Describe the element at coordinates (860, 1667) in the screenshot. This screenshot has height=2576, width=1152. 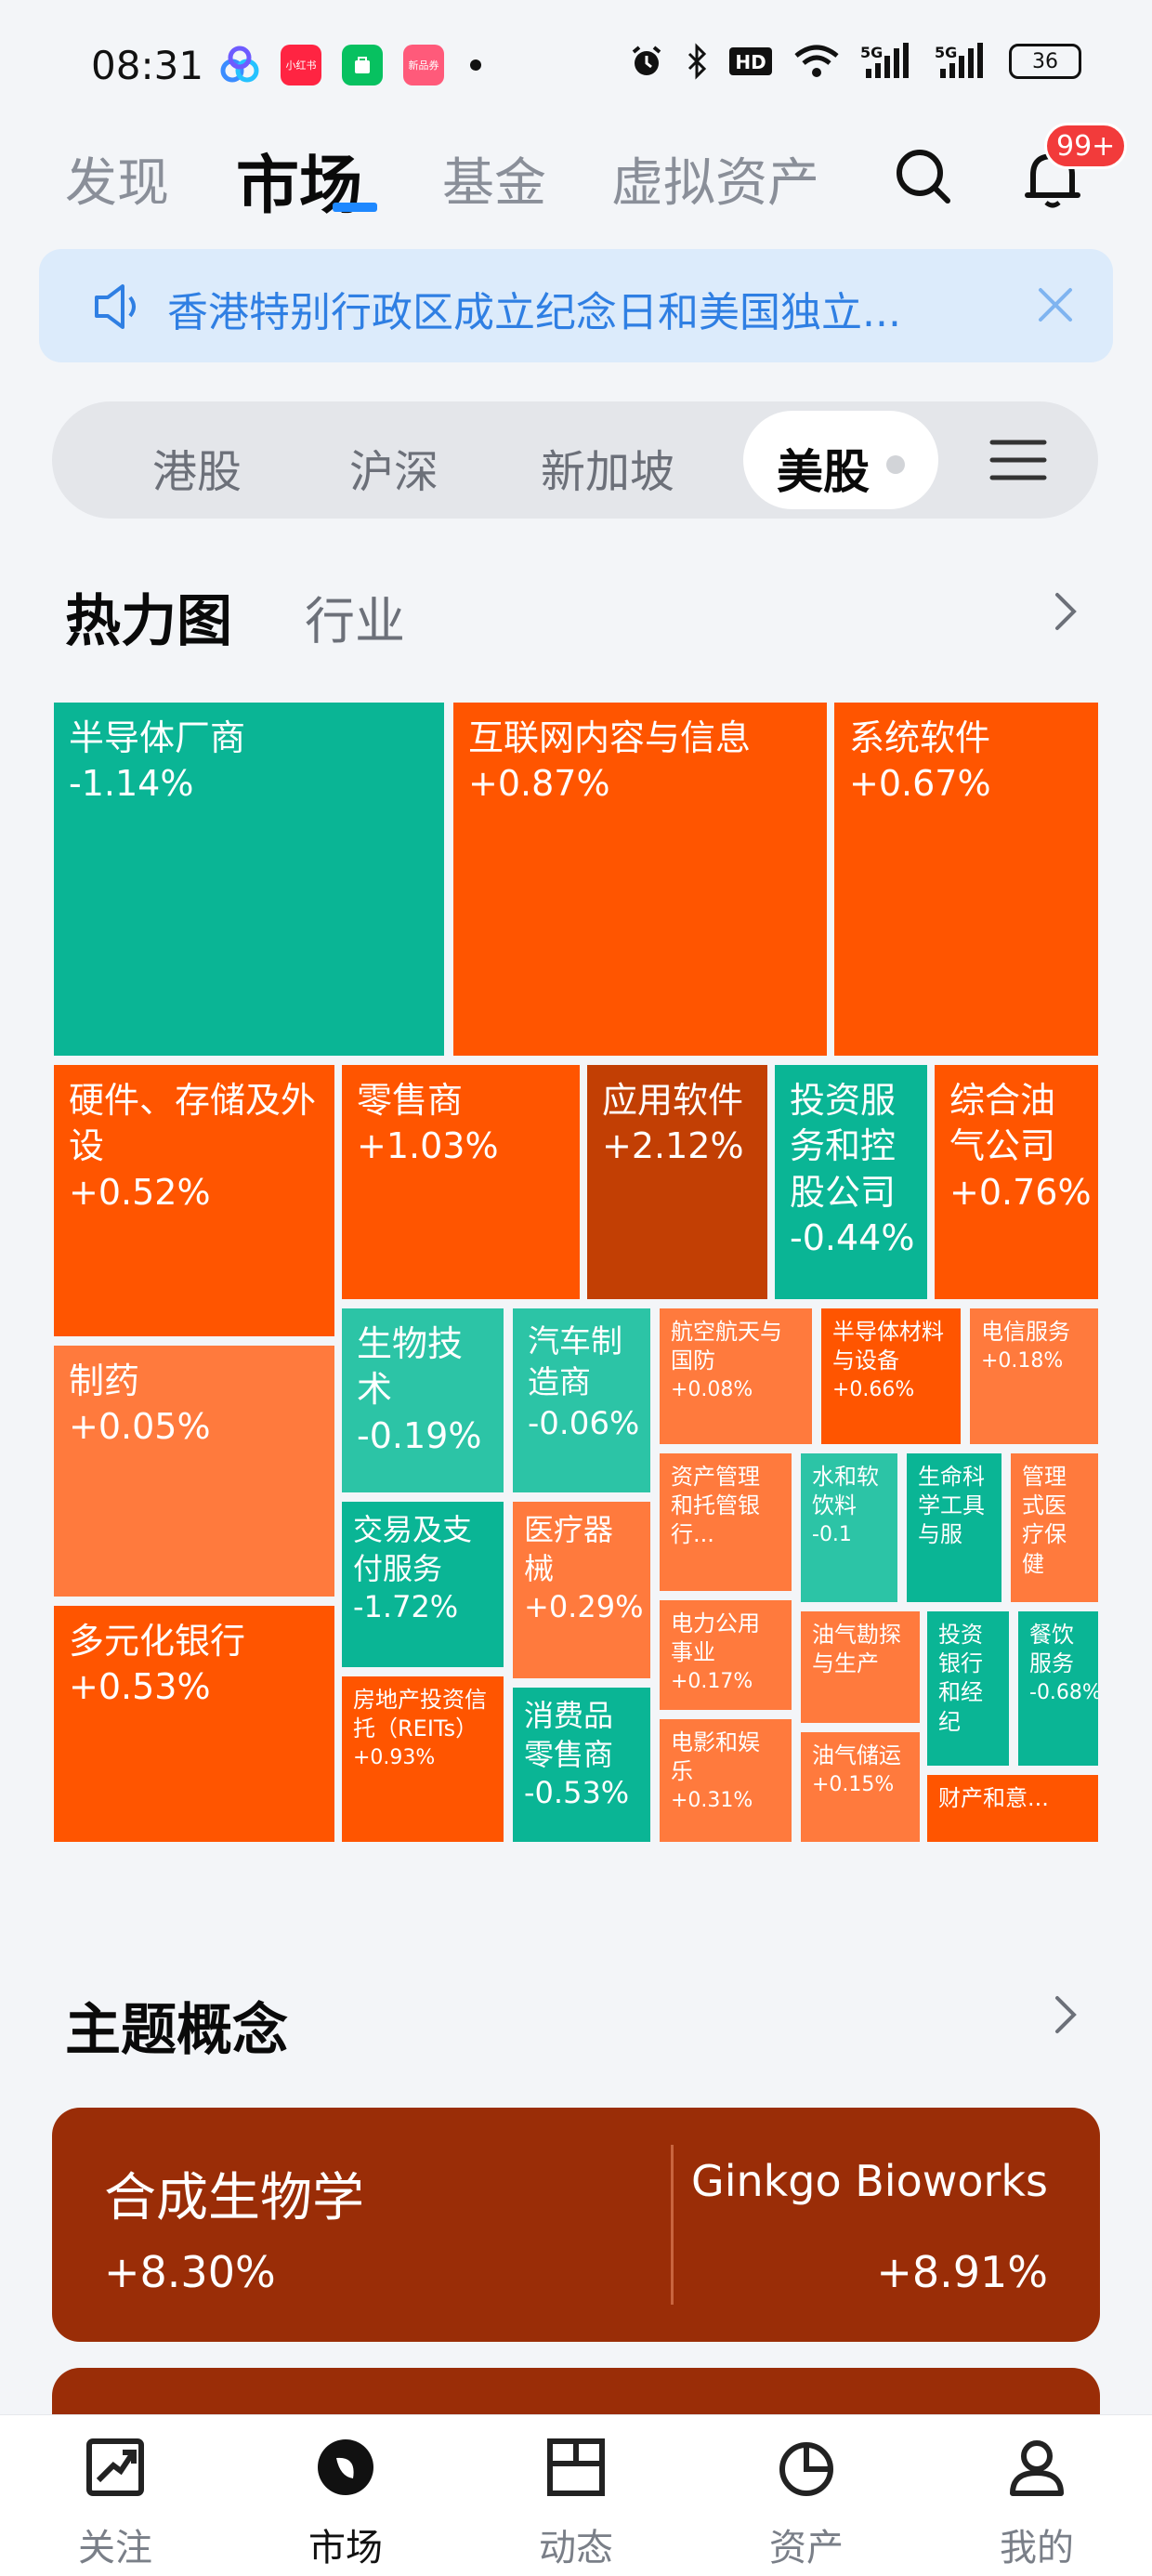
I see `heatmap-cell: 油气勘探与生产` at that location.